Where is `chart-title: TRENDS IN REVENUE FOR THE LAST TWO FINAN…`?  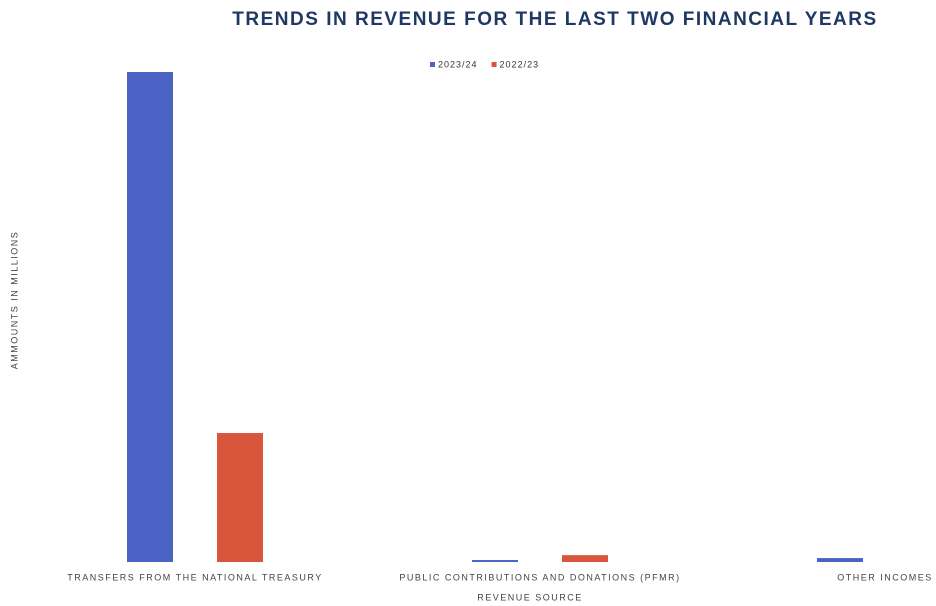
chart-title: TRENDS IN REVENUE FOR THE LAST TWO FINAN… is located at coordinates (554, 19).